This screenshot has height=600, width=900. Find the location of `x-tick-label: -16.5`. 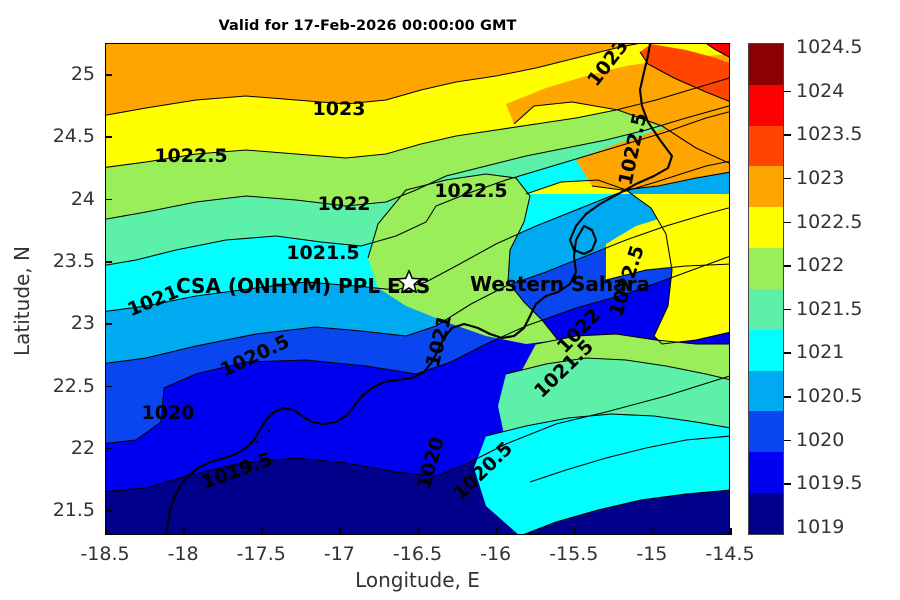

x-tick-label: -16.5 is located at coordinates (417, 554).